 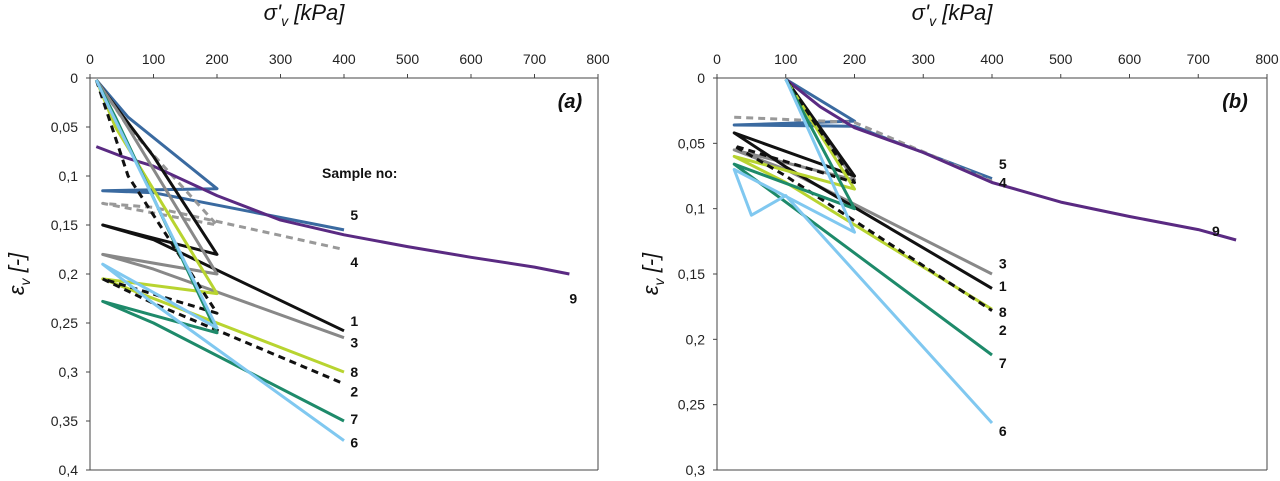 What do you see at coordinates (570, 102) in the screenshot?
I see `panel-label: (a)` at bounding box center [570, 102].